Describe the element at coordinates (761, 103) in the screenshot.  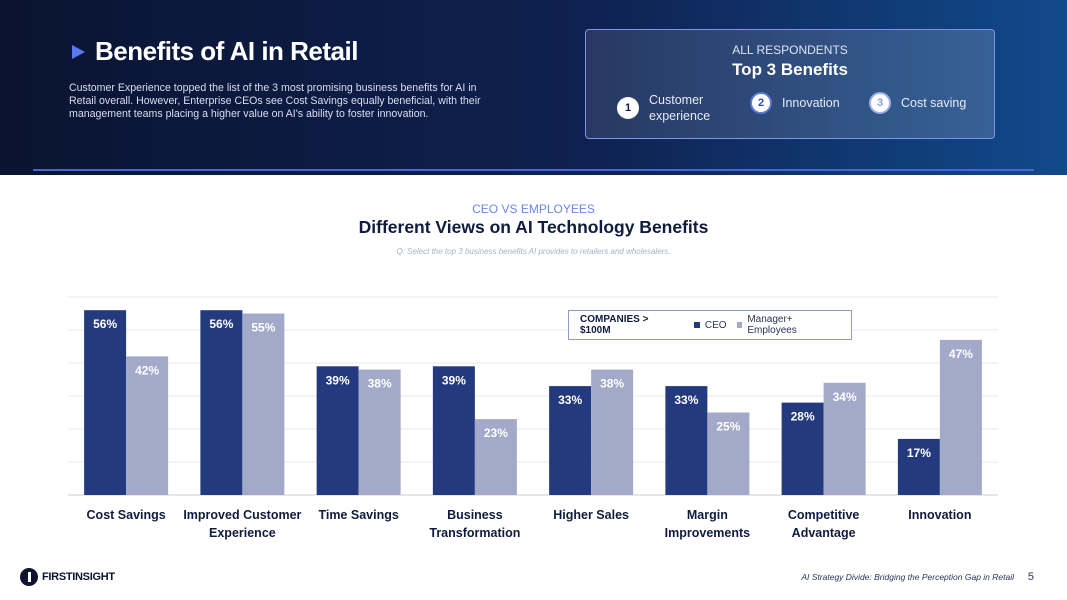
I see `rank-badge: 2` at that location.